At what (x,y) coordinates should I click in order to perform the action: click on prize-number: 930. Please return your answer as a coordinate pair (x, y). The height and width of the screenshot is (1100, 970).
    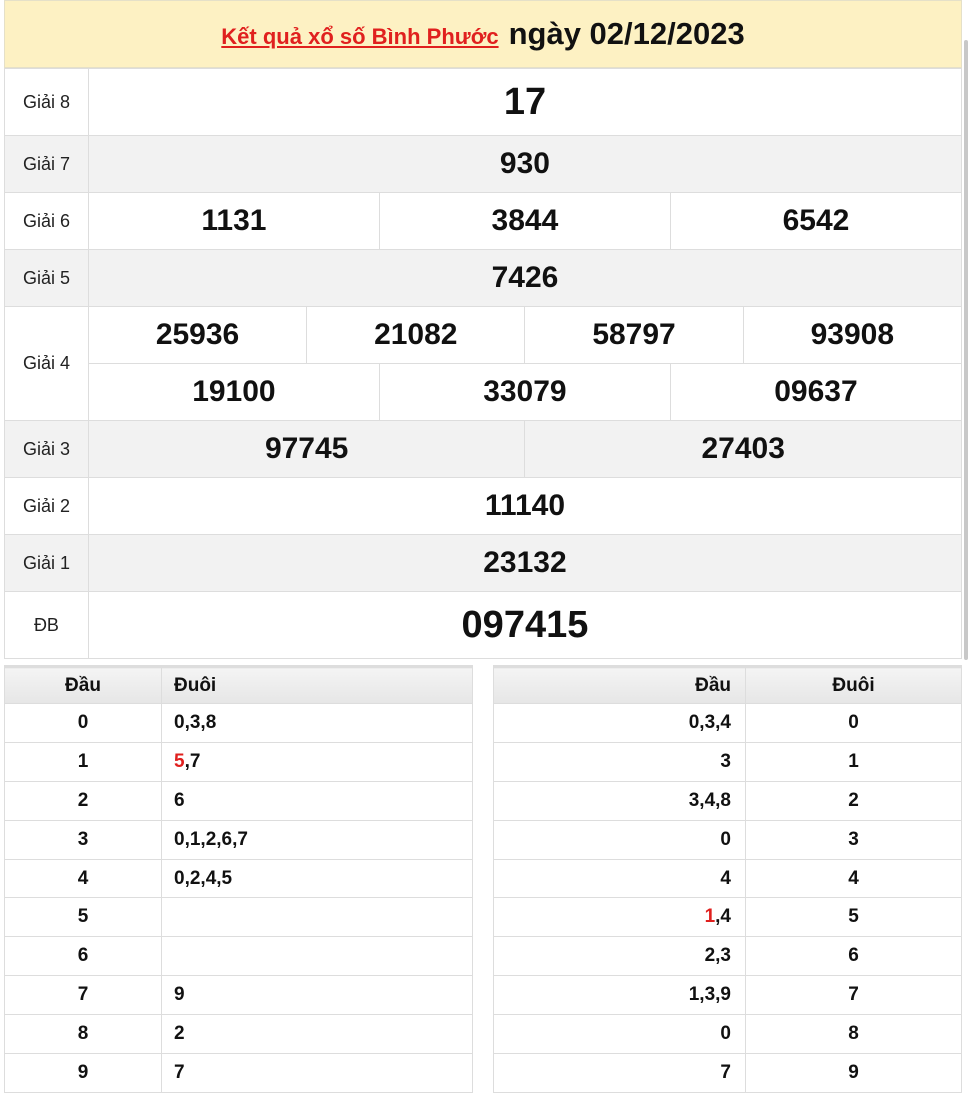
    Looking at the image, I should click on (525, 164).